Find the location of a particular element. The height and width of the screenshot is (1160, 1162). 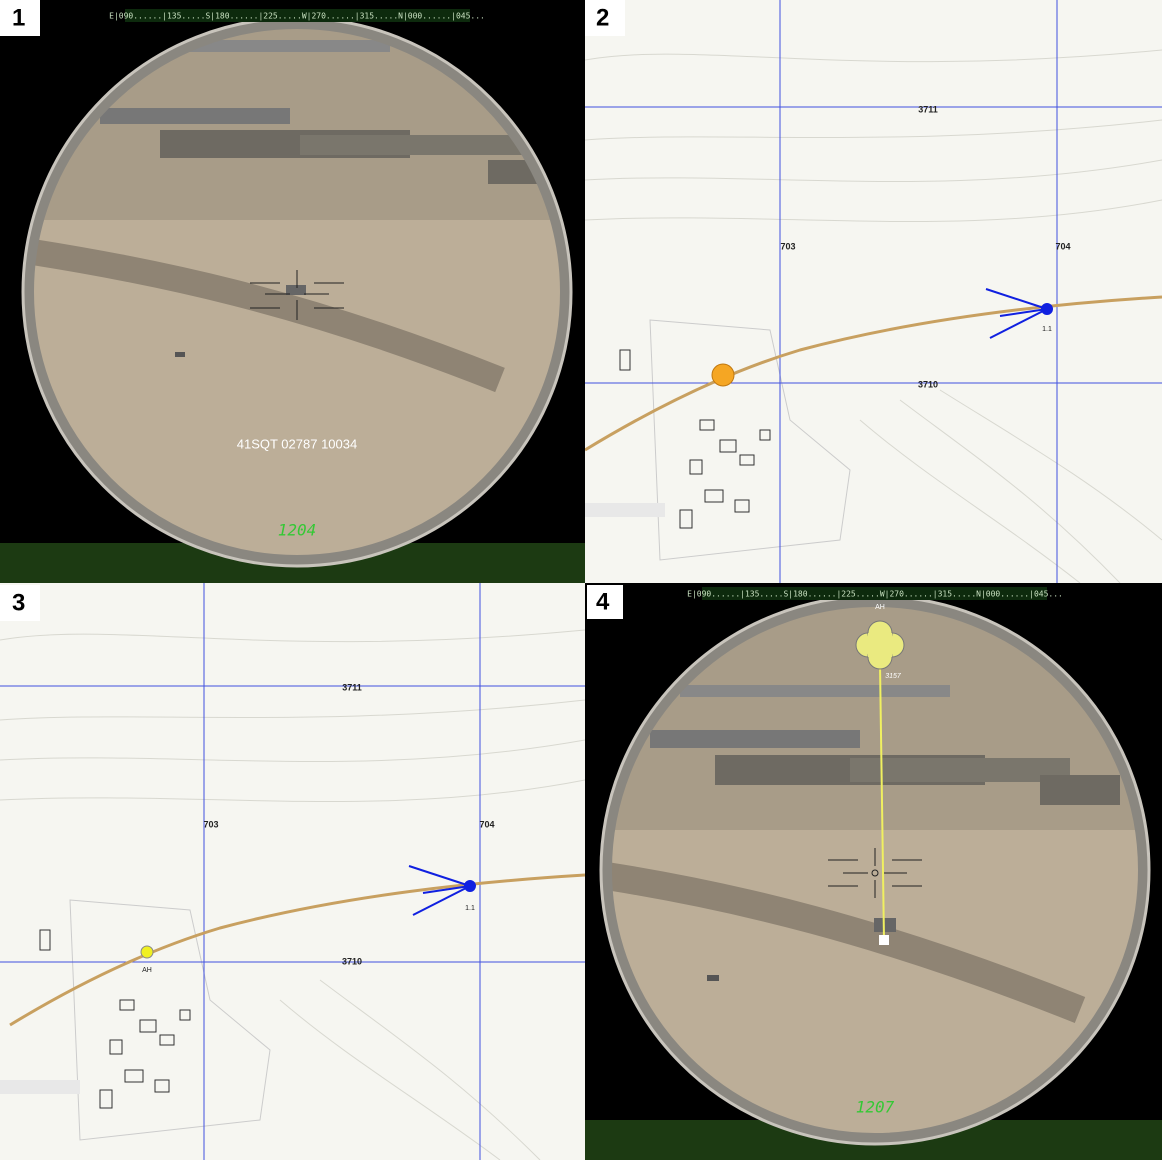

panel-number: 3 is located at coordinates (18, 602).